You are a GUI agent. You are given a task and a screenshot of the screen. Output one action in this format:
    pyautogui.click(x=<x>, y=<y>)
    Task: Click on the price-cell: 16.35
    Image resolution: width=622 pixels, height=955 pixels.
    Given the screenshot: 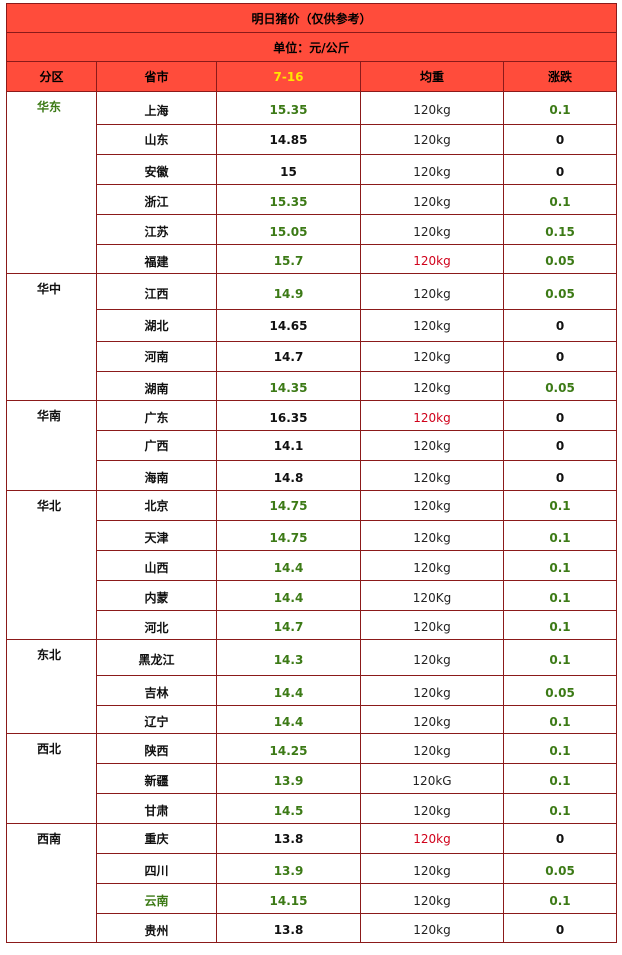 What is the action you would take?
    pyautogui.click(x=288, y=415)
    